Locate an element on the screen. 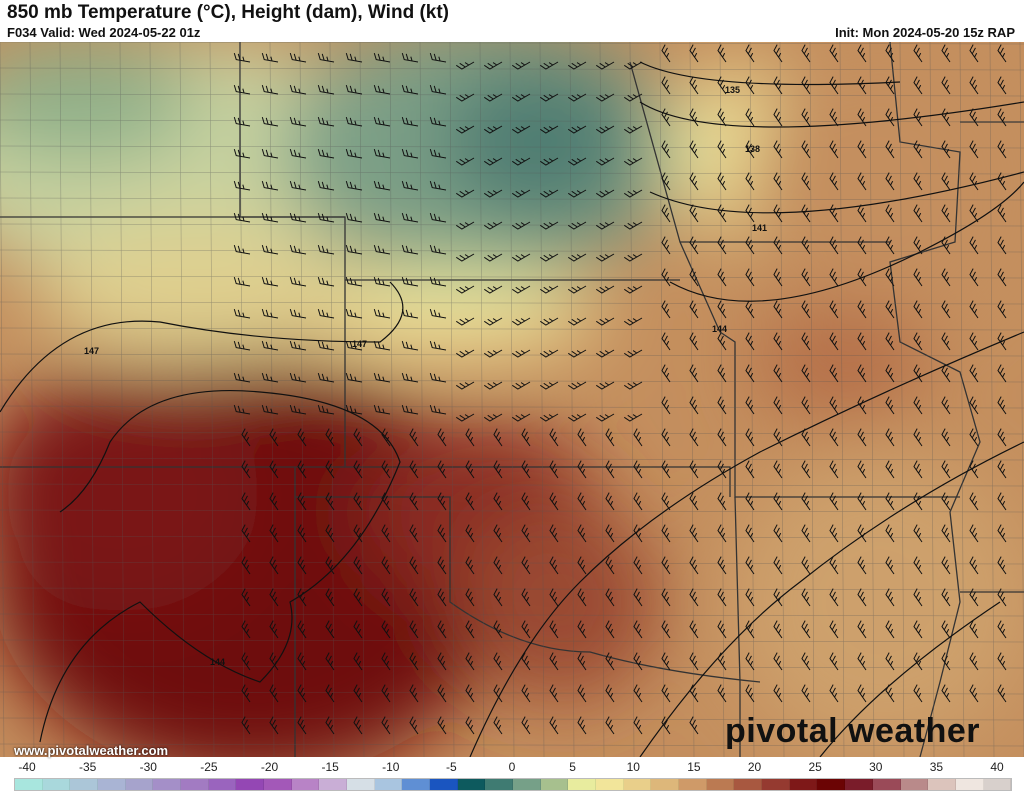  colorbar-tick-label: -10 is located at coordinates (391, 767).